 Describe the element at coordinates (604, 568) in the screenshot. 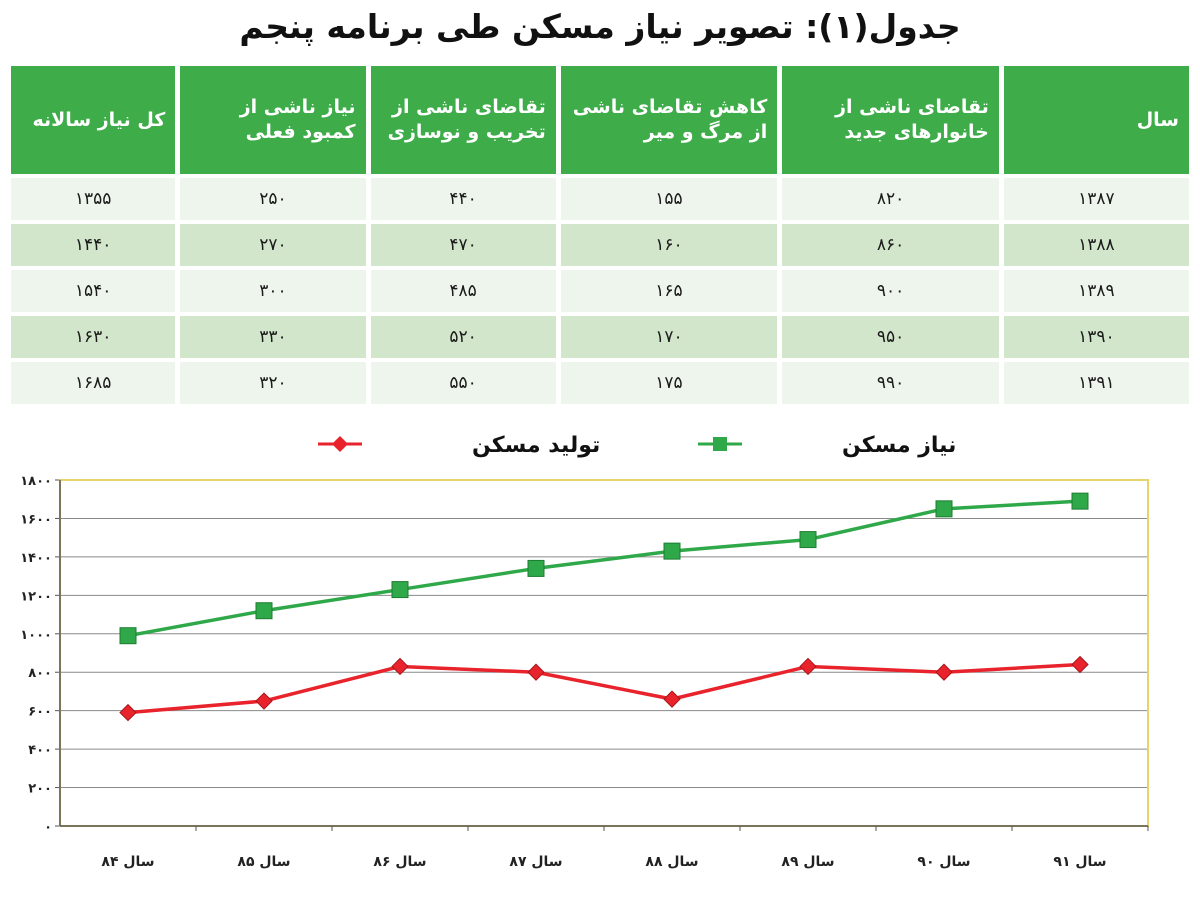

I see `series-line-need` at that location.